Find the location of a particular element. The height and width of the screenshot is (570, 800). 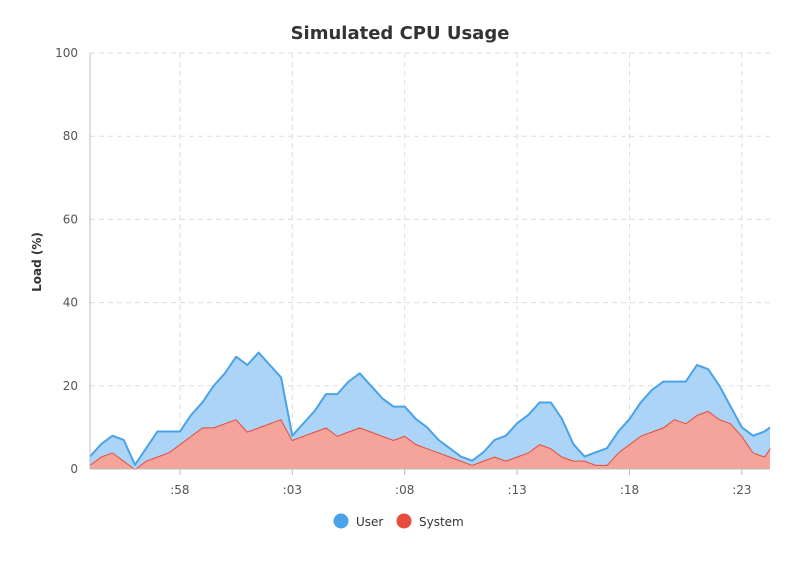

y-axis-label: Load (%) is located at coordinates (37, 262).